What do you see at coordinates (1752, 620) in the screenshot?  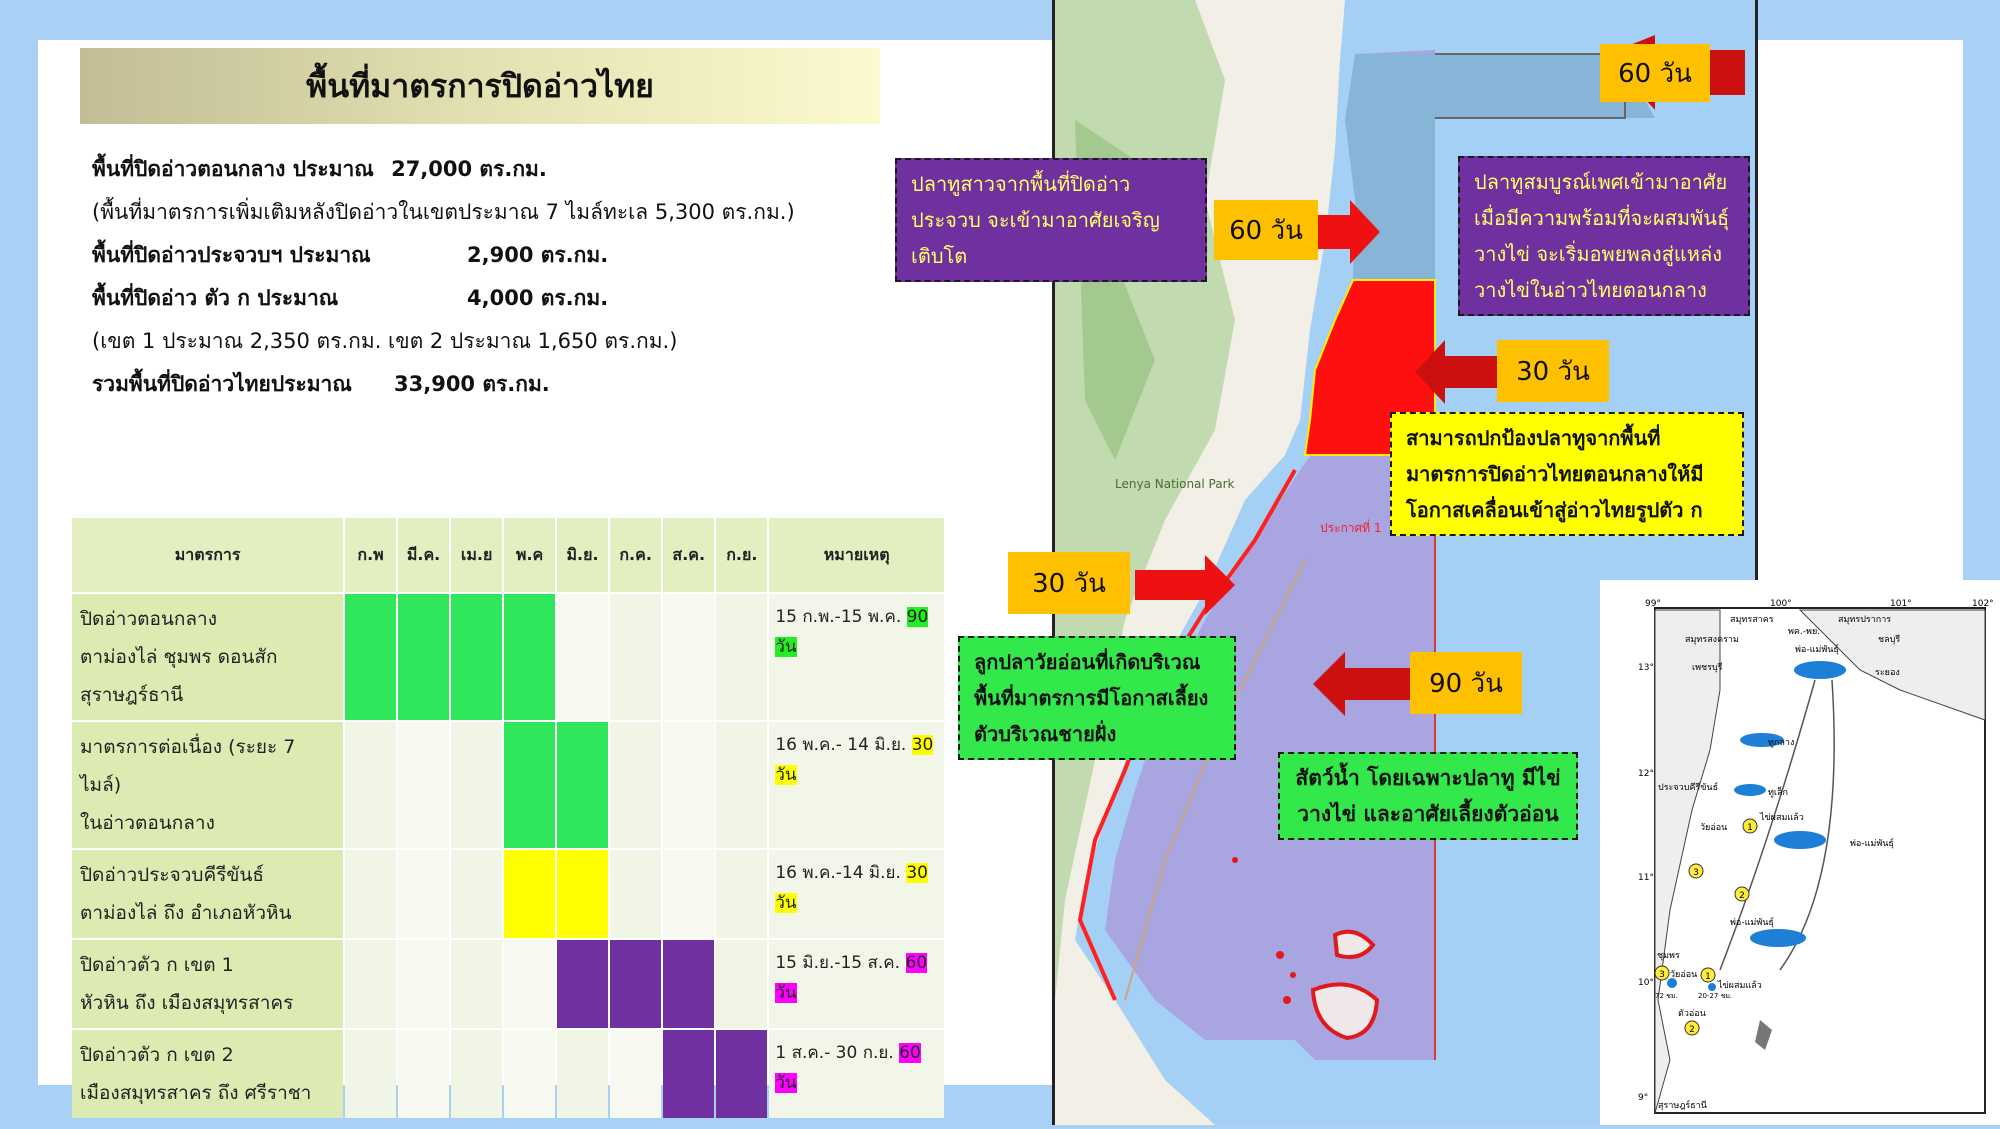 I see `inset-place: สมุทรสาคร` at bounding box center [1752, 620].